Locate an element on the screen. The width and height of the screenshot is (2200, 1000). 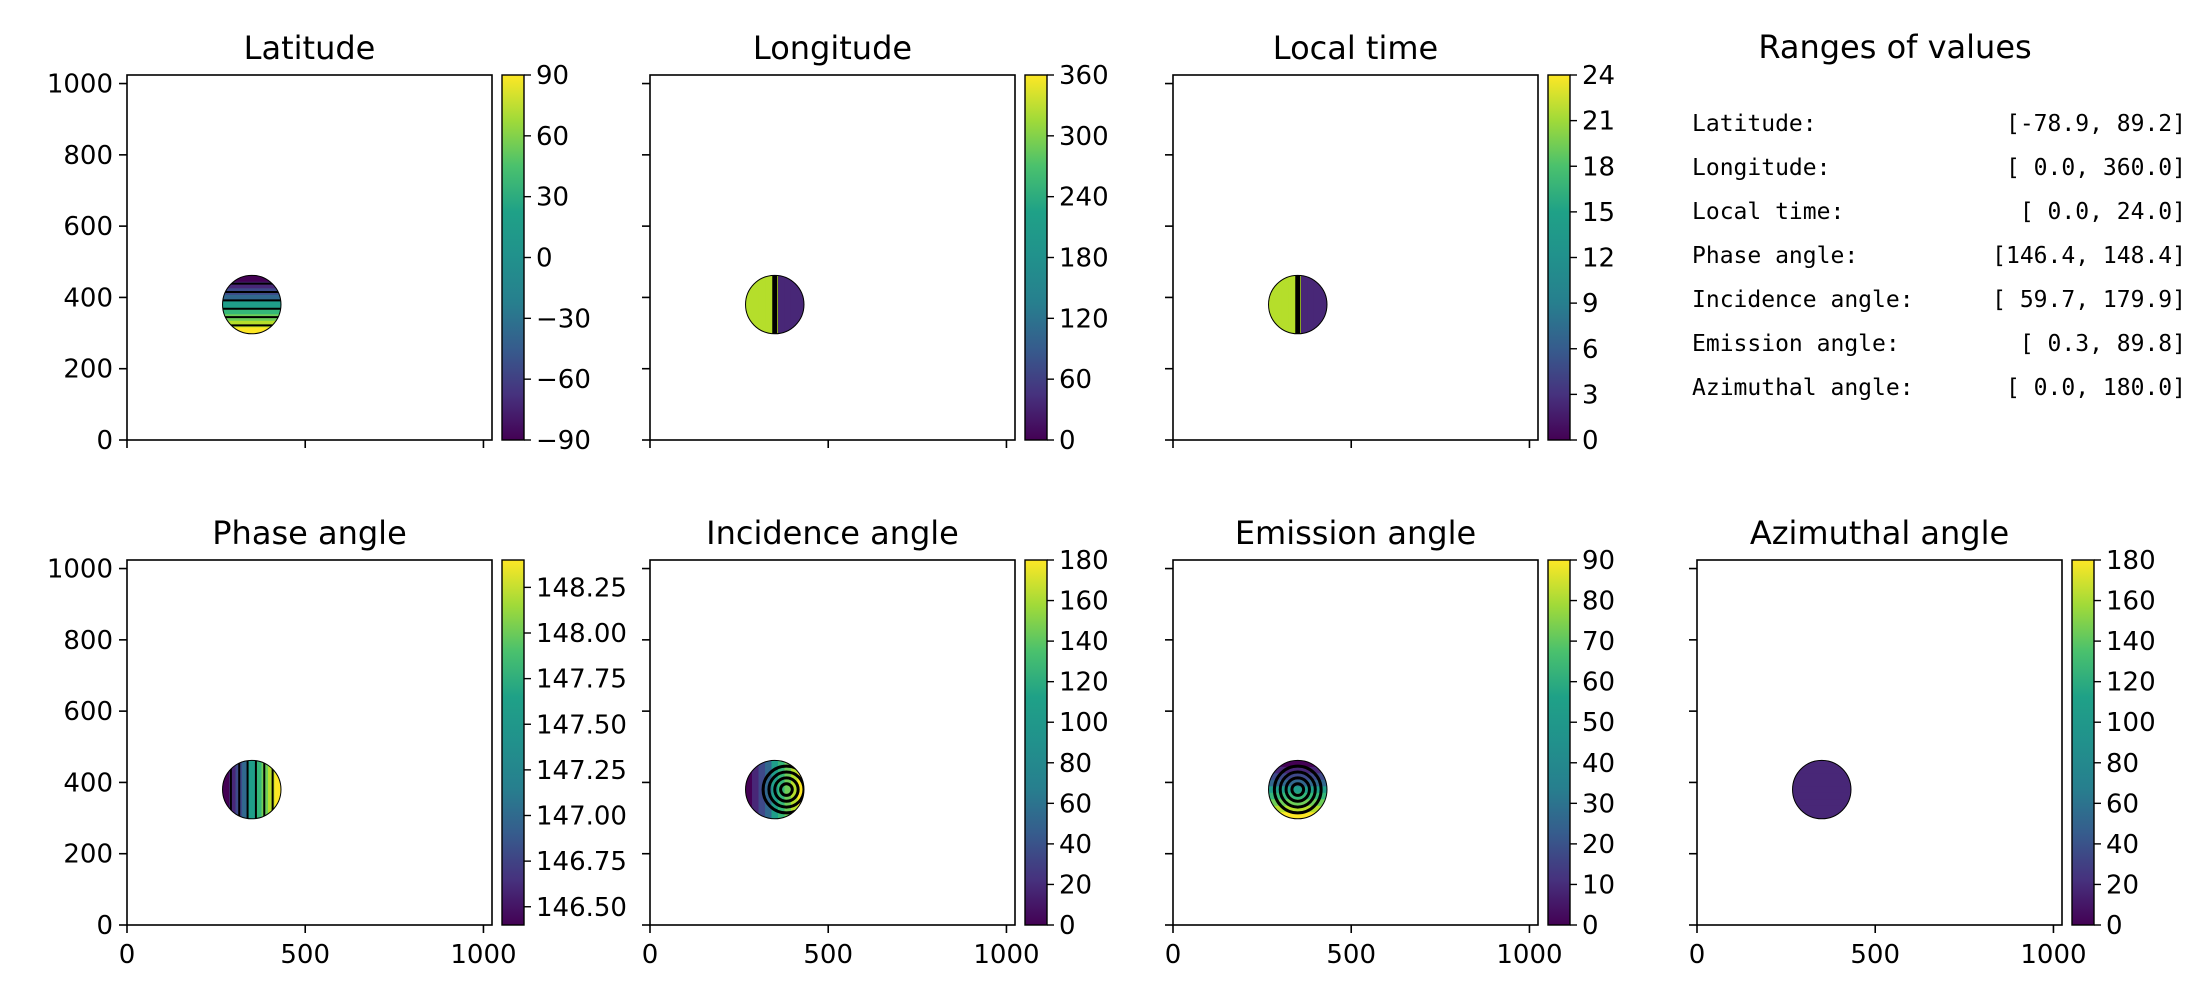
colorbar-tick-label: 18 is located at coordinates (1598, 167).